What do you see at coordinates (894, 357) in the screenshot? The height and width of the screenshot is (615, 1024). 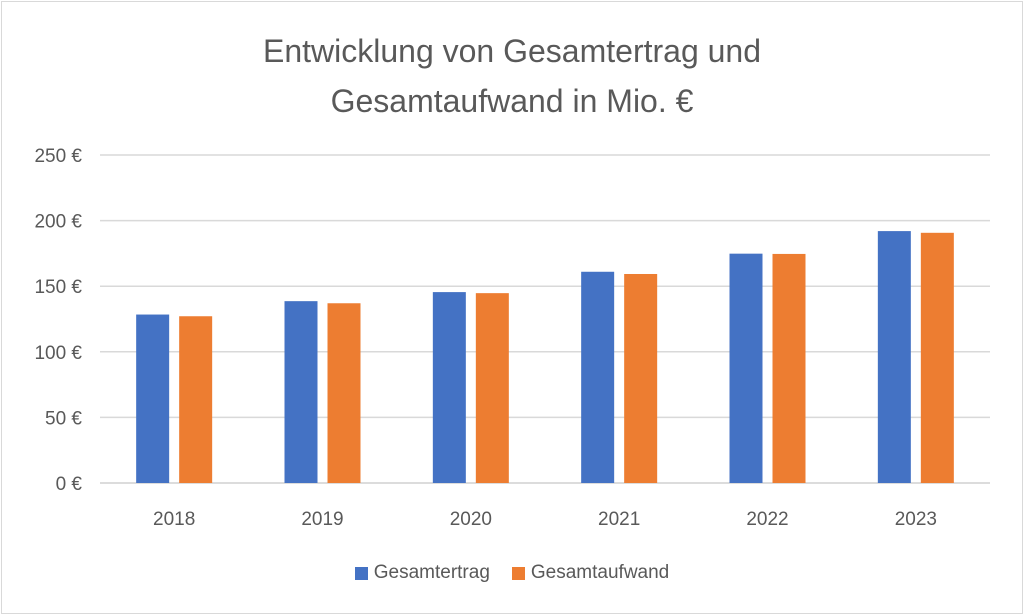 I see `bar-gesamtertrag-2023` at bounding box center [894, 357].